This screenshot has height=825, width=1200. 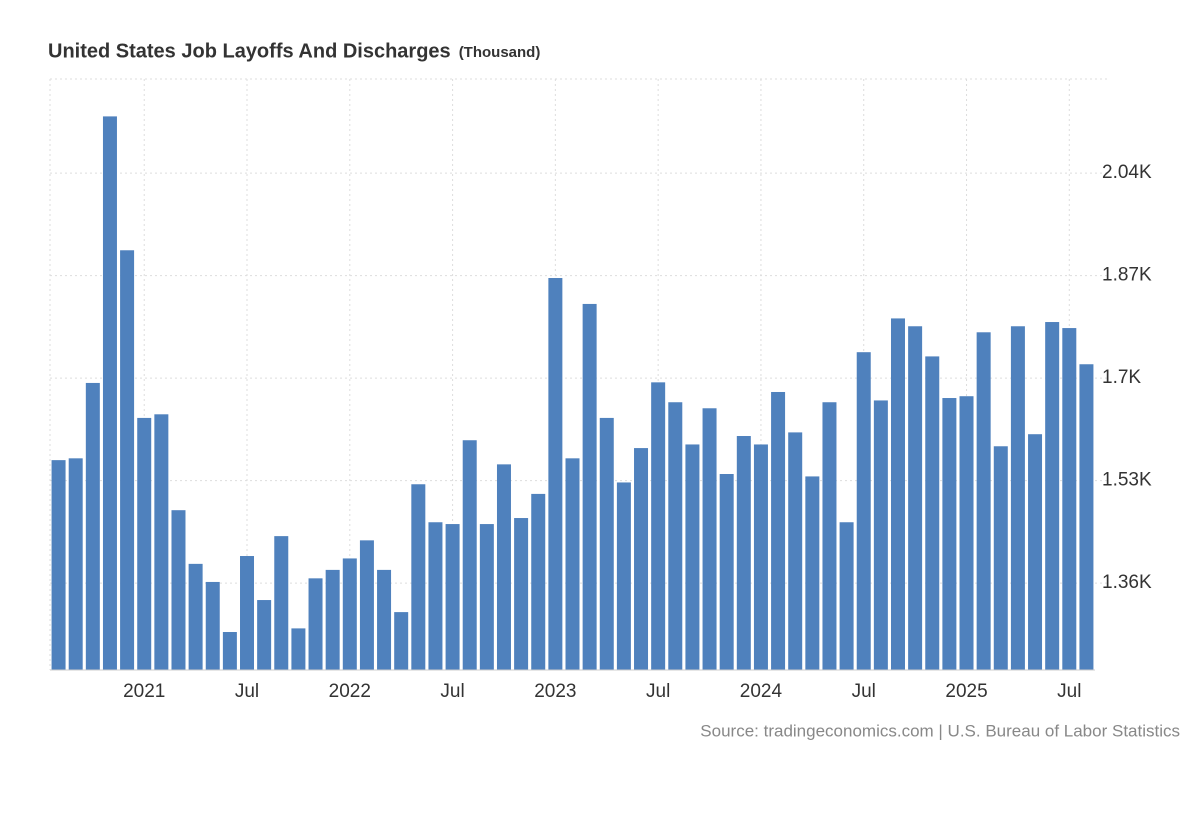 I want to click on y-tick-label: 1.7K, so click(x=1121, y=377).